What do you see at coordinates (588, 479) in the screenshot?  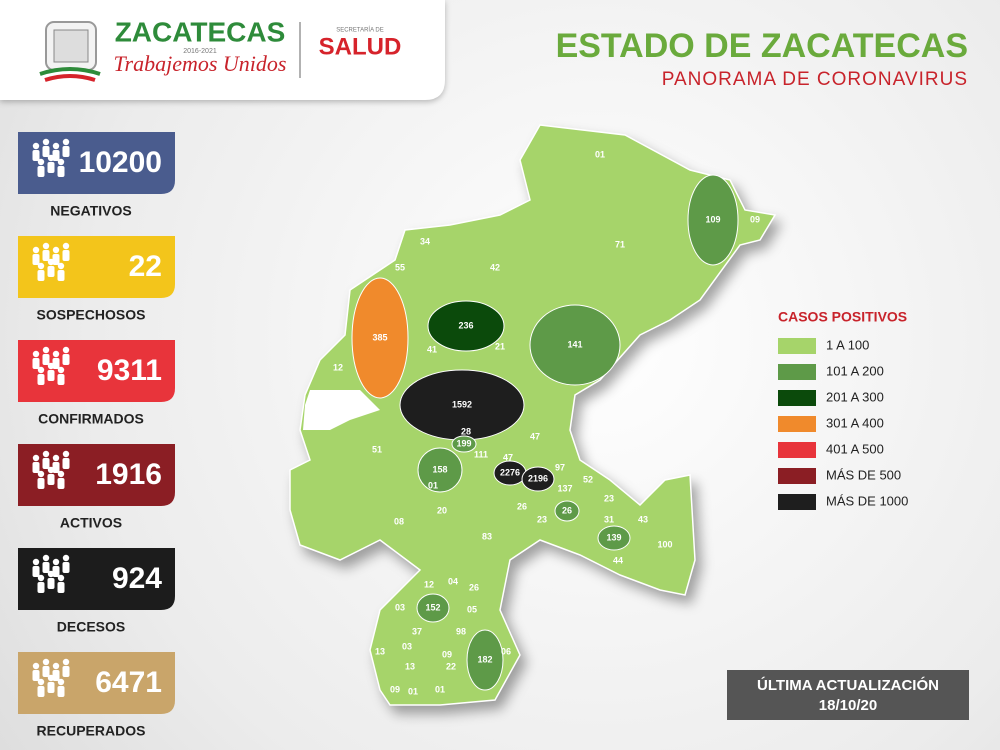 I see `region-value: 52` at bounding box center [588, 479].